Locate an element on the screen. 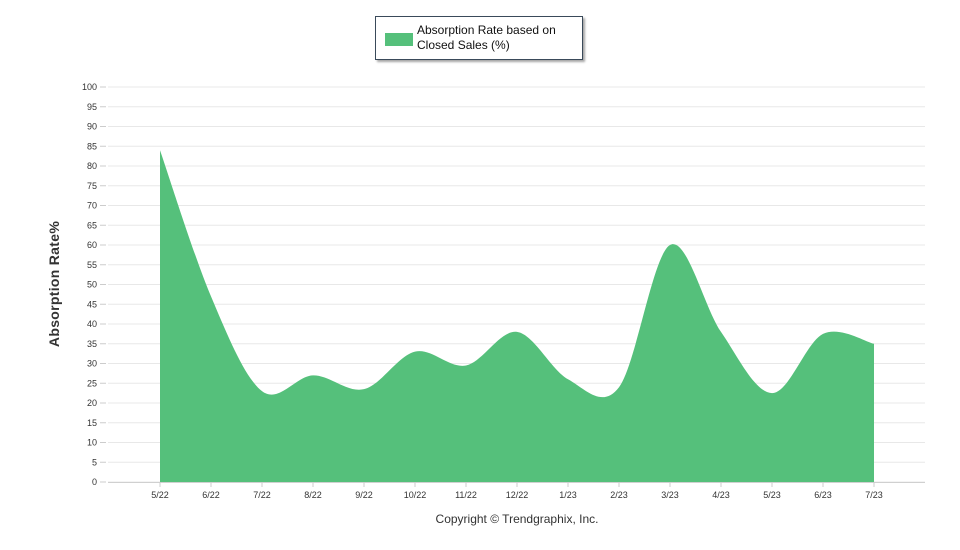 The width and height of the screenshot is (960, 550). x-tick-label: 10/22 is located at coordinates (415, 495).